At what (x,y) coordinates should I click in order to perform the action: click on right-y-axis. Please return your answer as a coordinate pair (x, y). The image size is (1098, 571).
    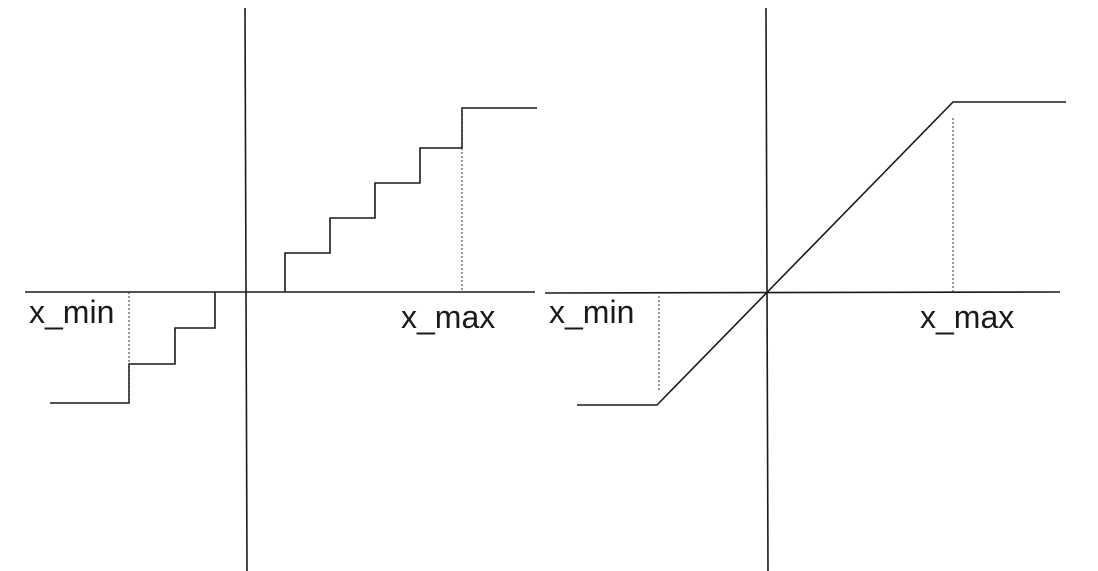
    Looking at the image, I should click on (767, 289).